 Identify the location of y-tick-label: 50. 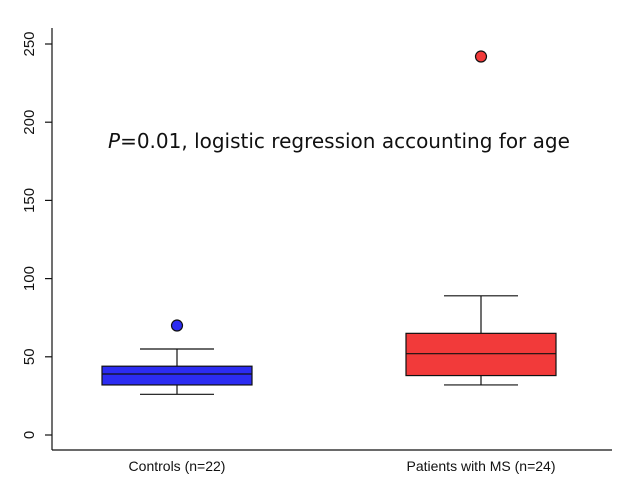
(29, 356).